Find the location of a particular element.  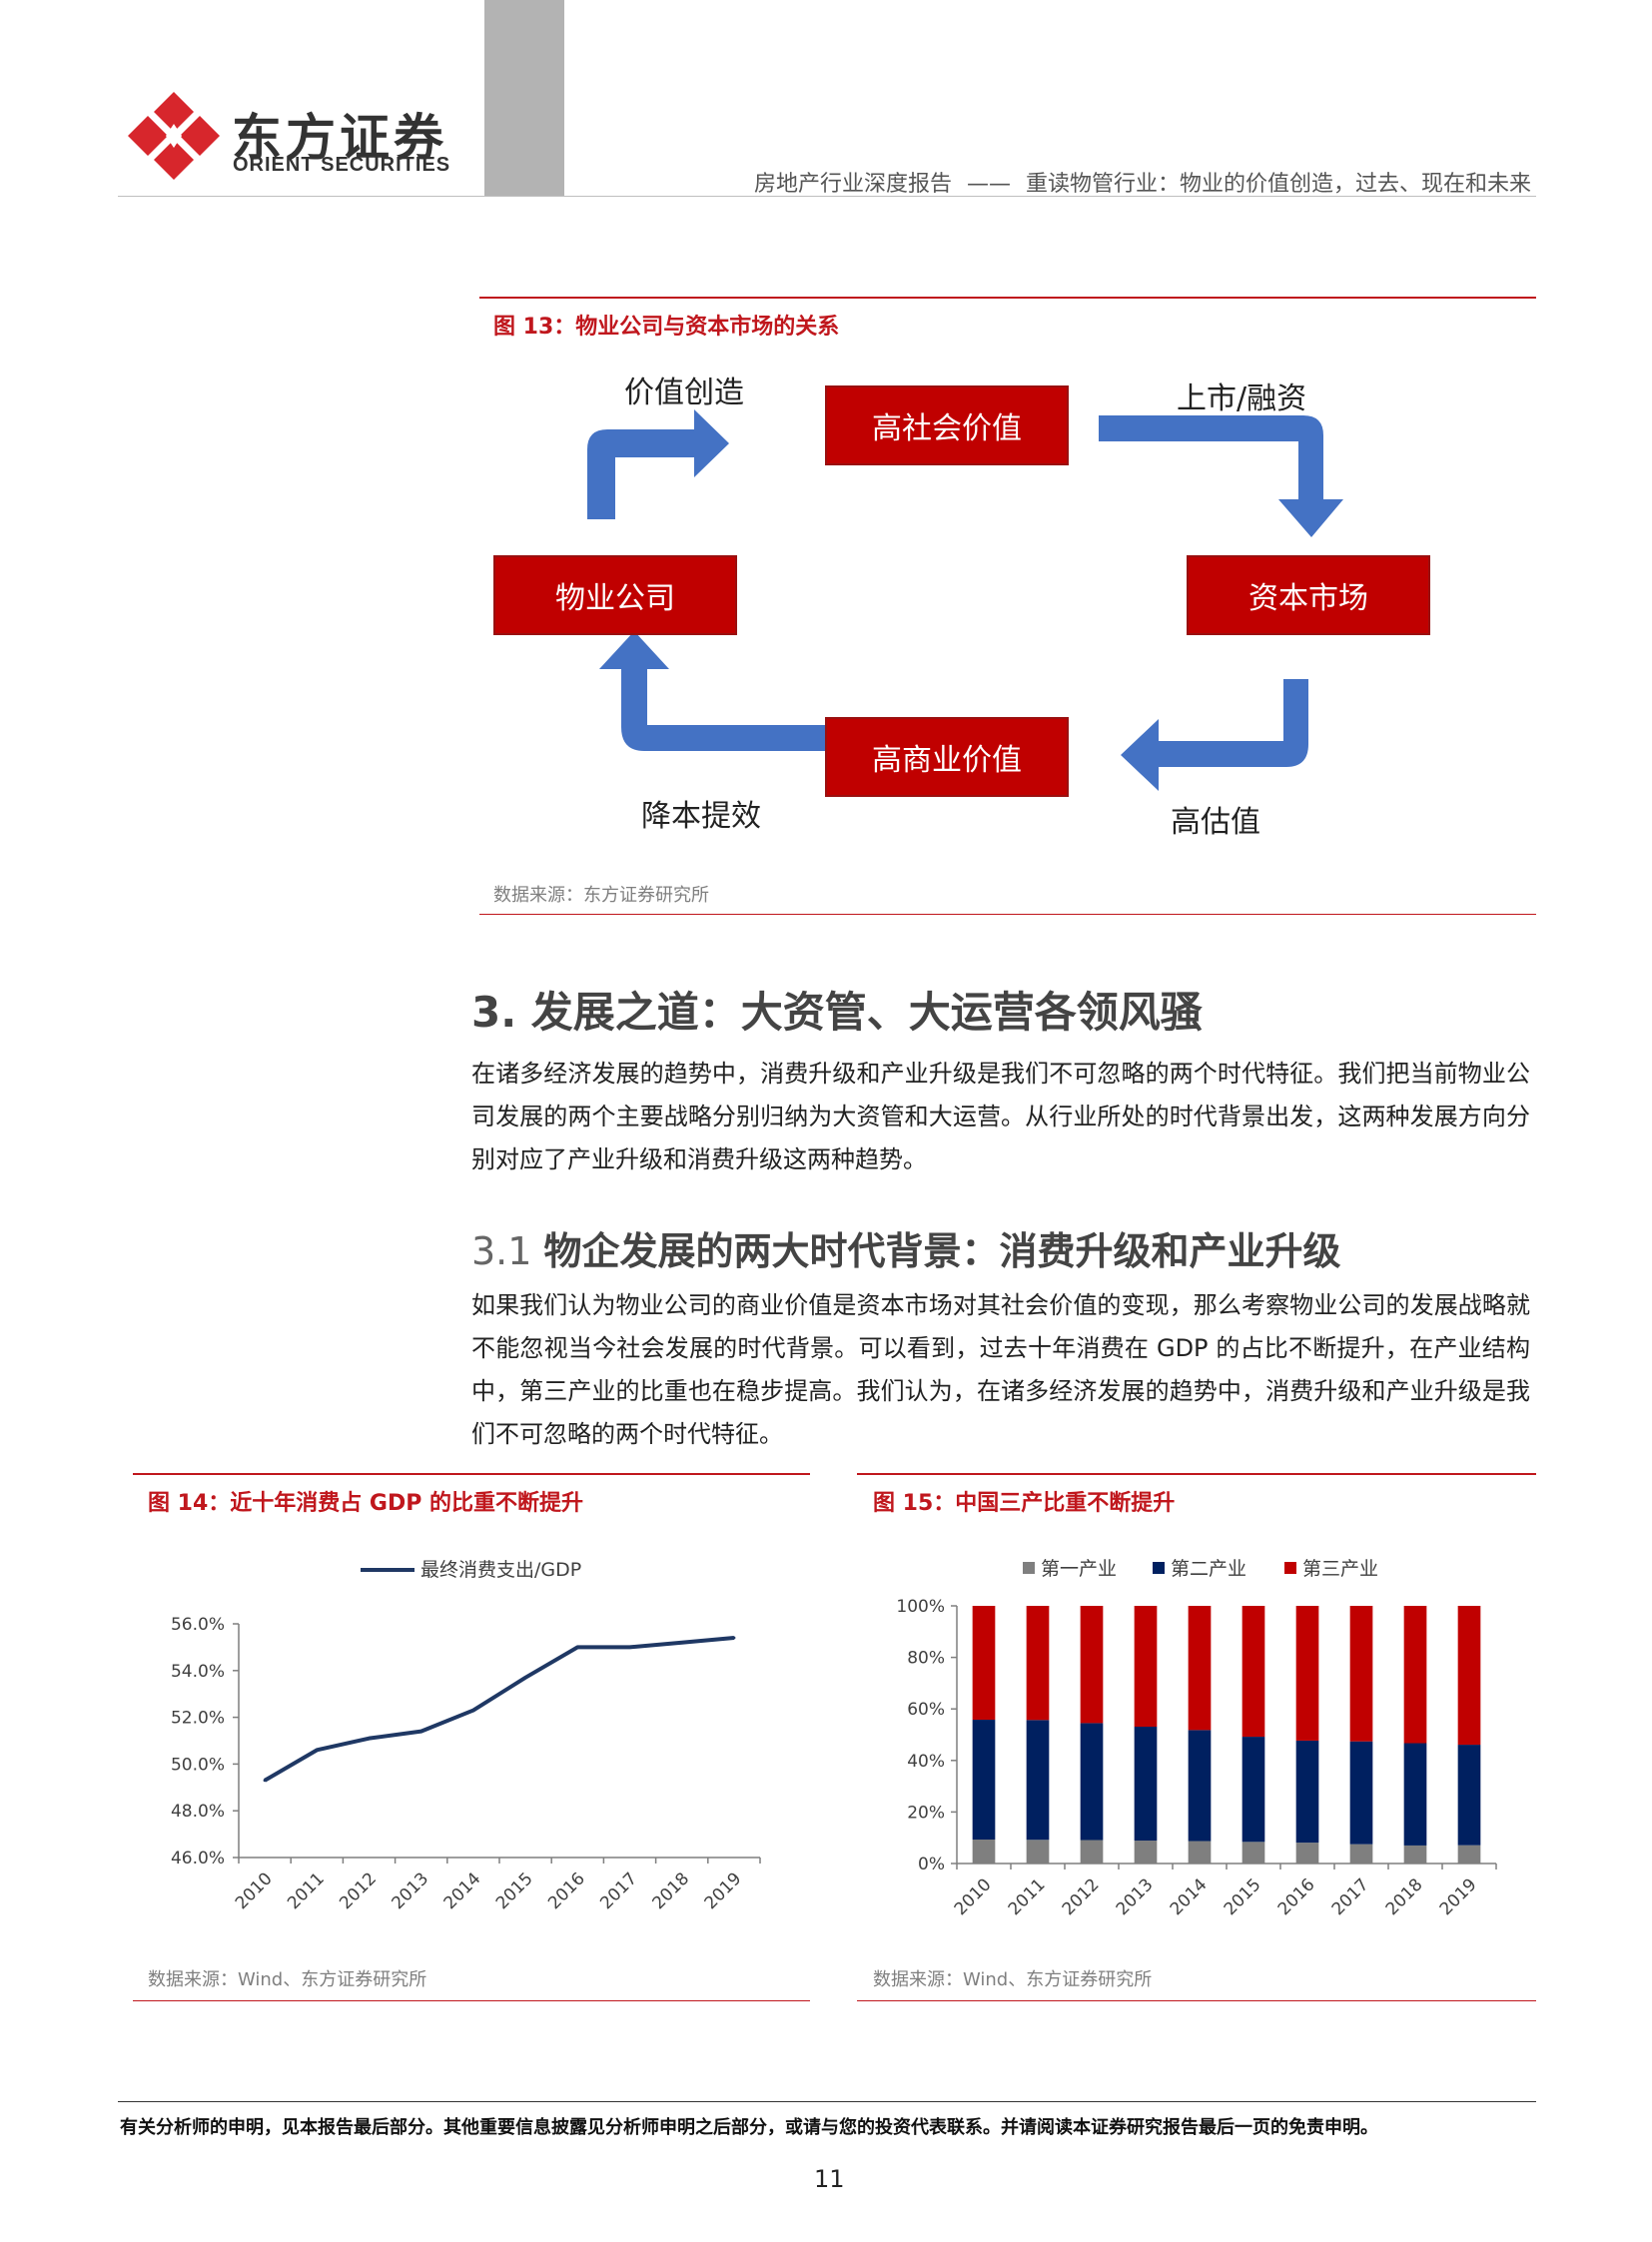

fig14-x-tick-label: 2015 is located at coordinates (514, 1890).